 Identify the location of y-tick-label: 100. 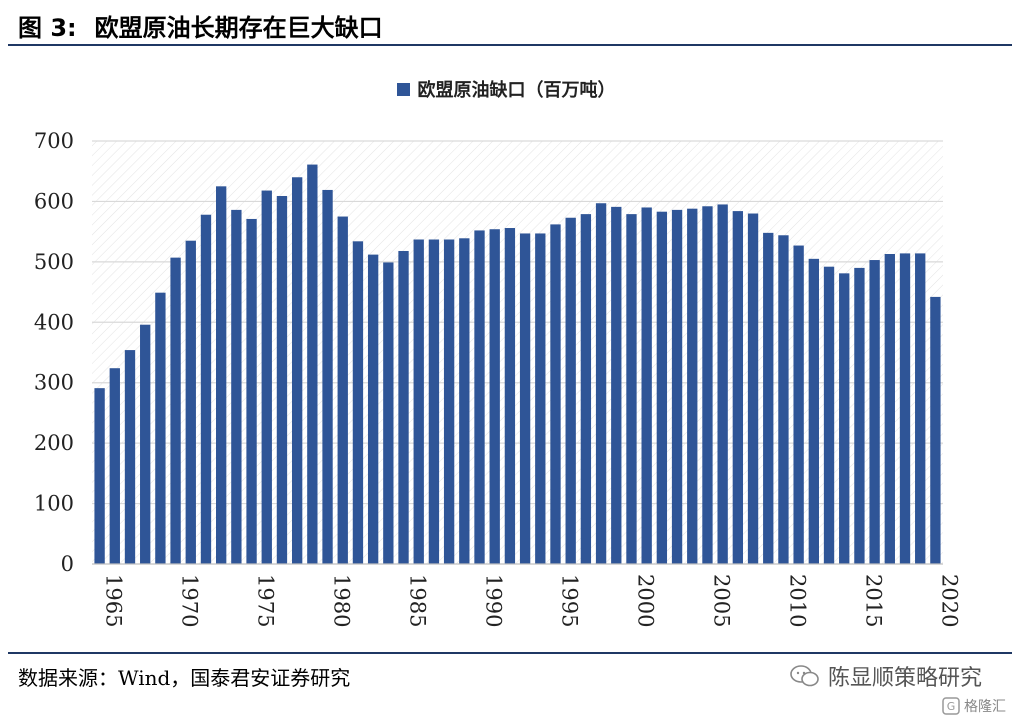
(54, 504).